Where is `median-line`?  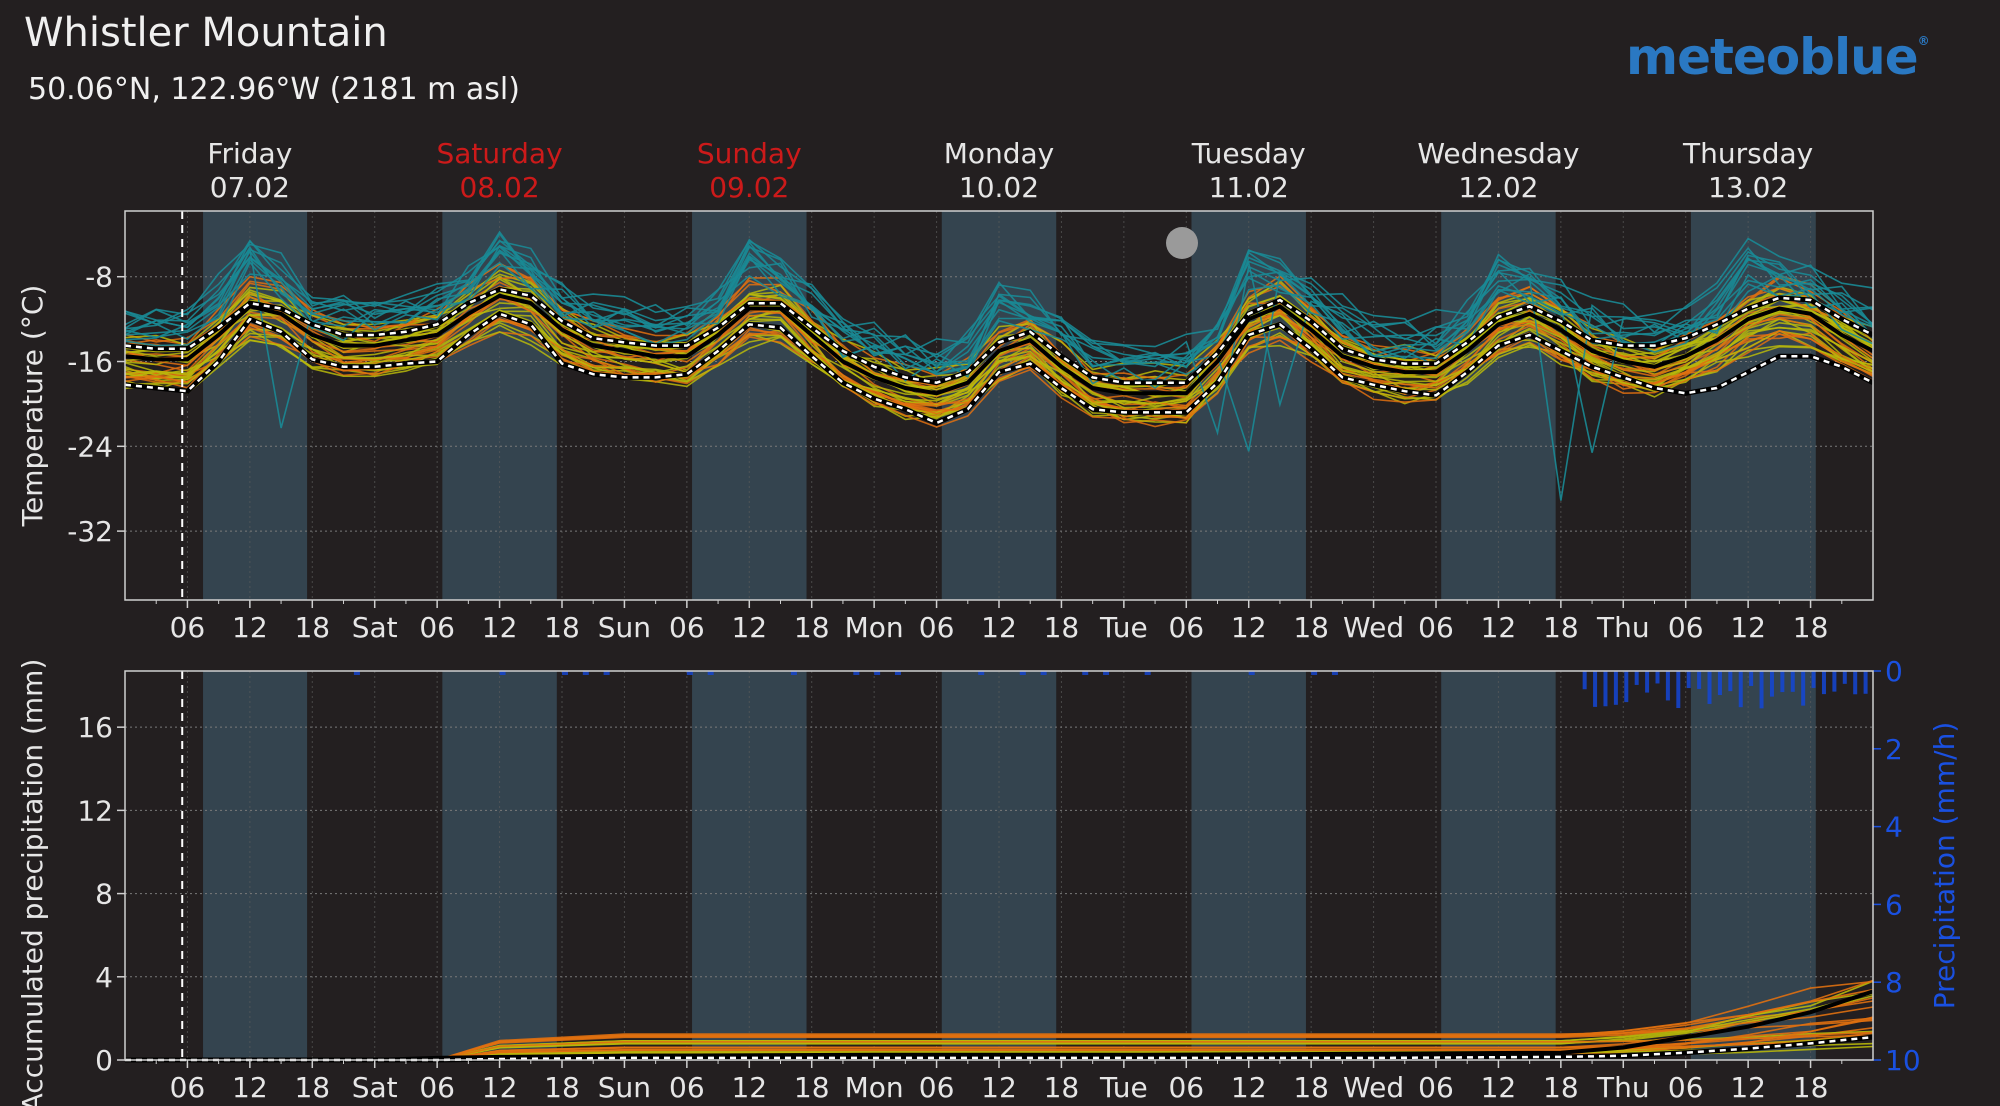 median-line is located at coordinates (999, 344).